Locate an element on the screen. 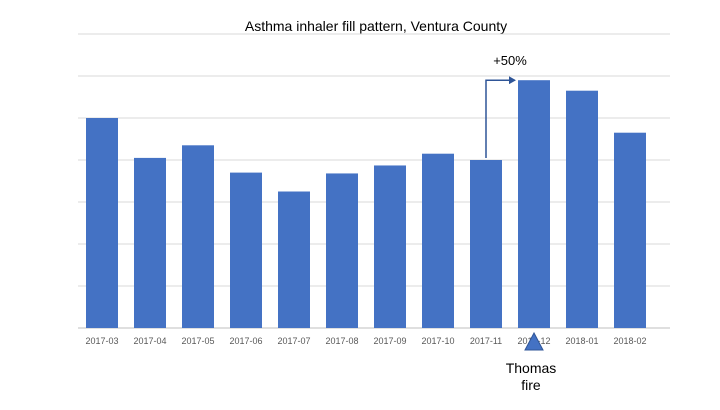 This screenshot has height=410, width=720. x-tick-label: 2017-04 is located at coordinates (149, 341).